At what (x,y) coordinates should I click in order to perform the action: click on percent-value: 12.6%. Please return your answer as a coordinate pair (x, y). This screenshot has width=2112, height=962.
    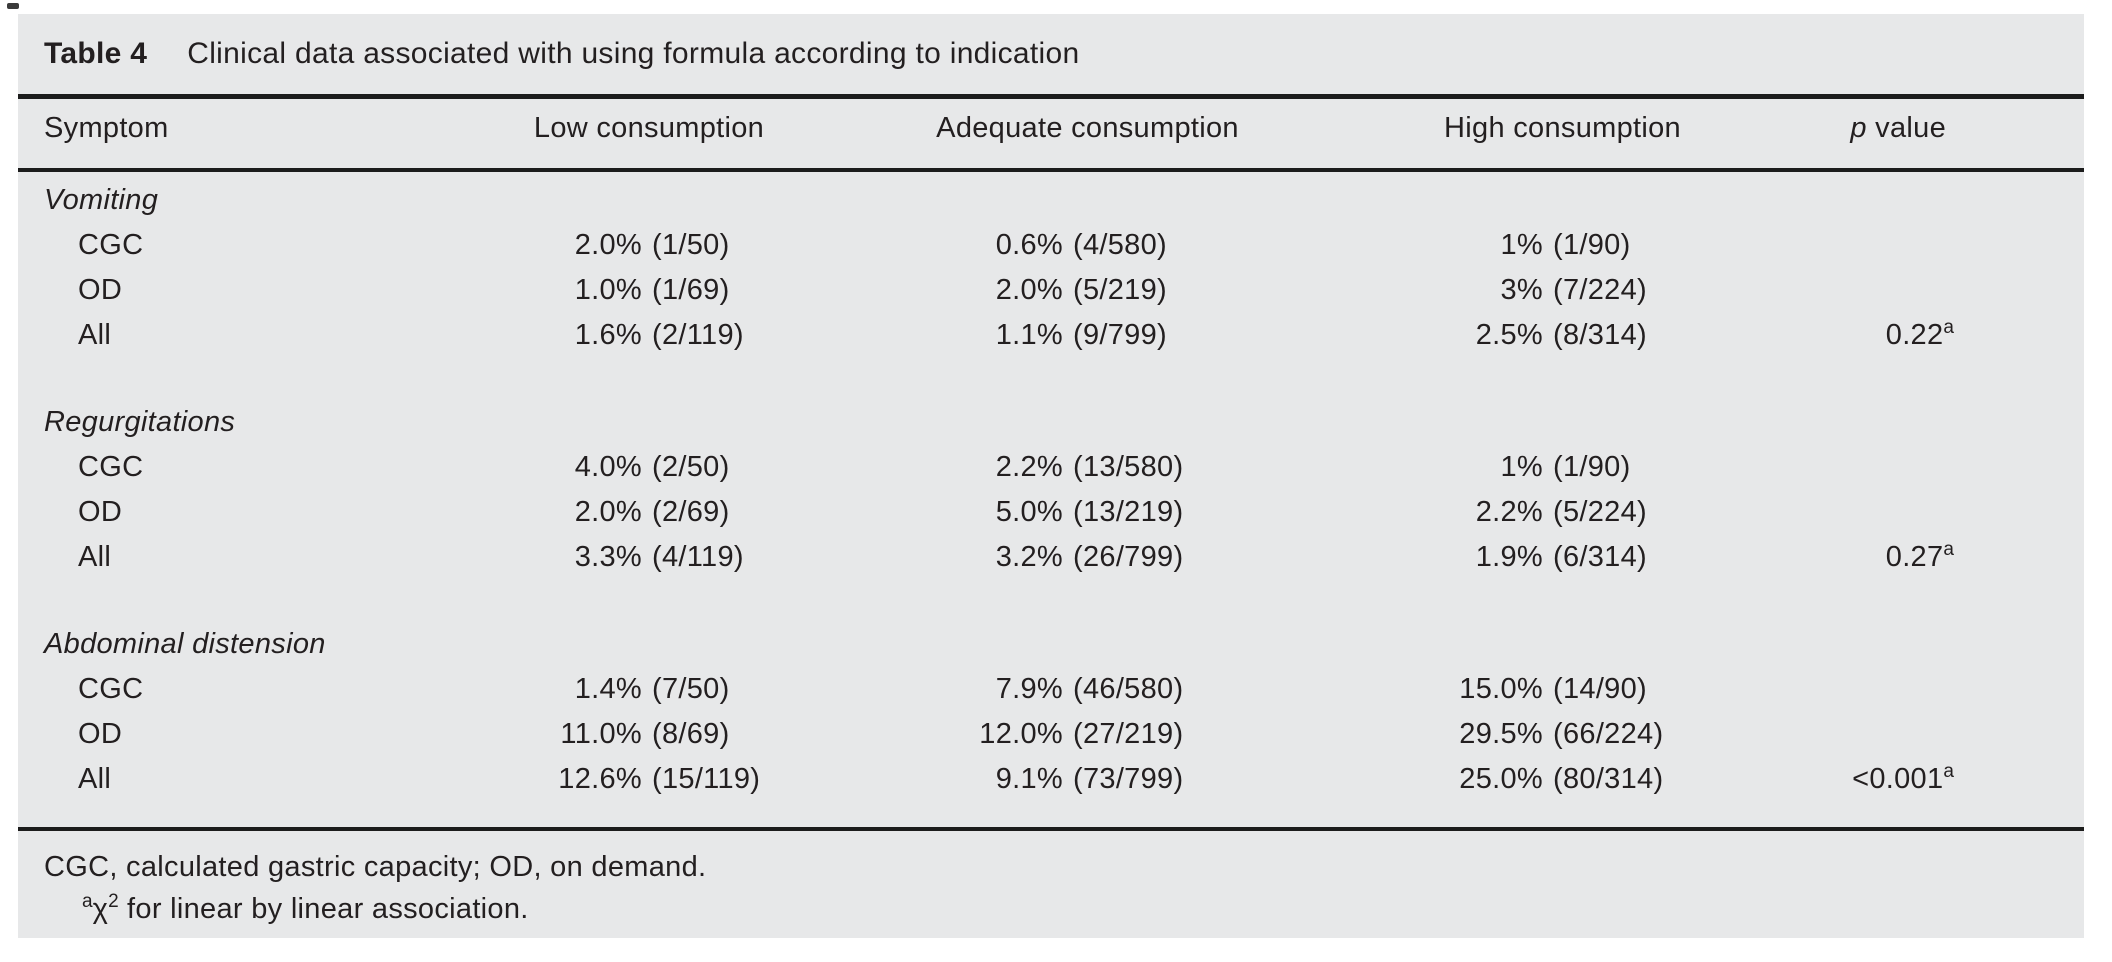
    Looking at the image, I should click on (600, 779).